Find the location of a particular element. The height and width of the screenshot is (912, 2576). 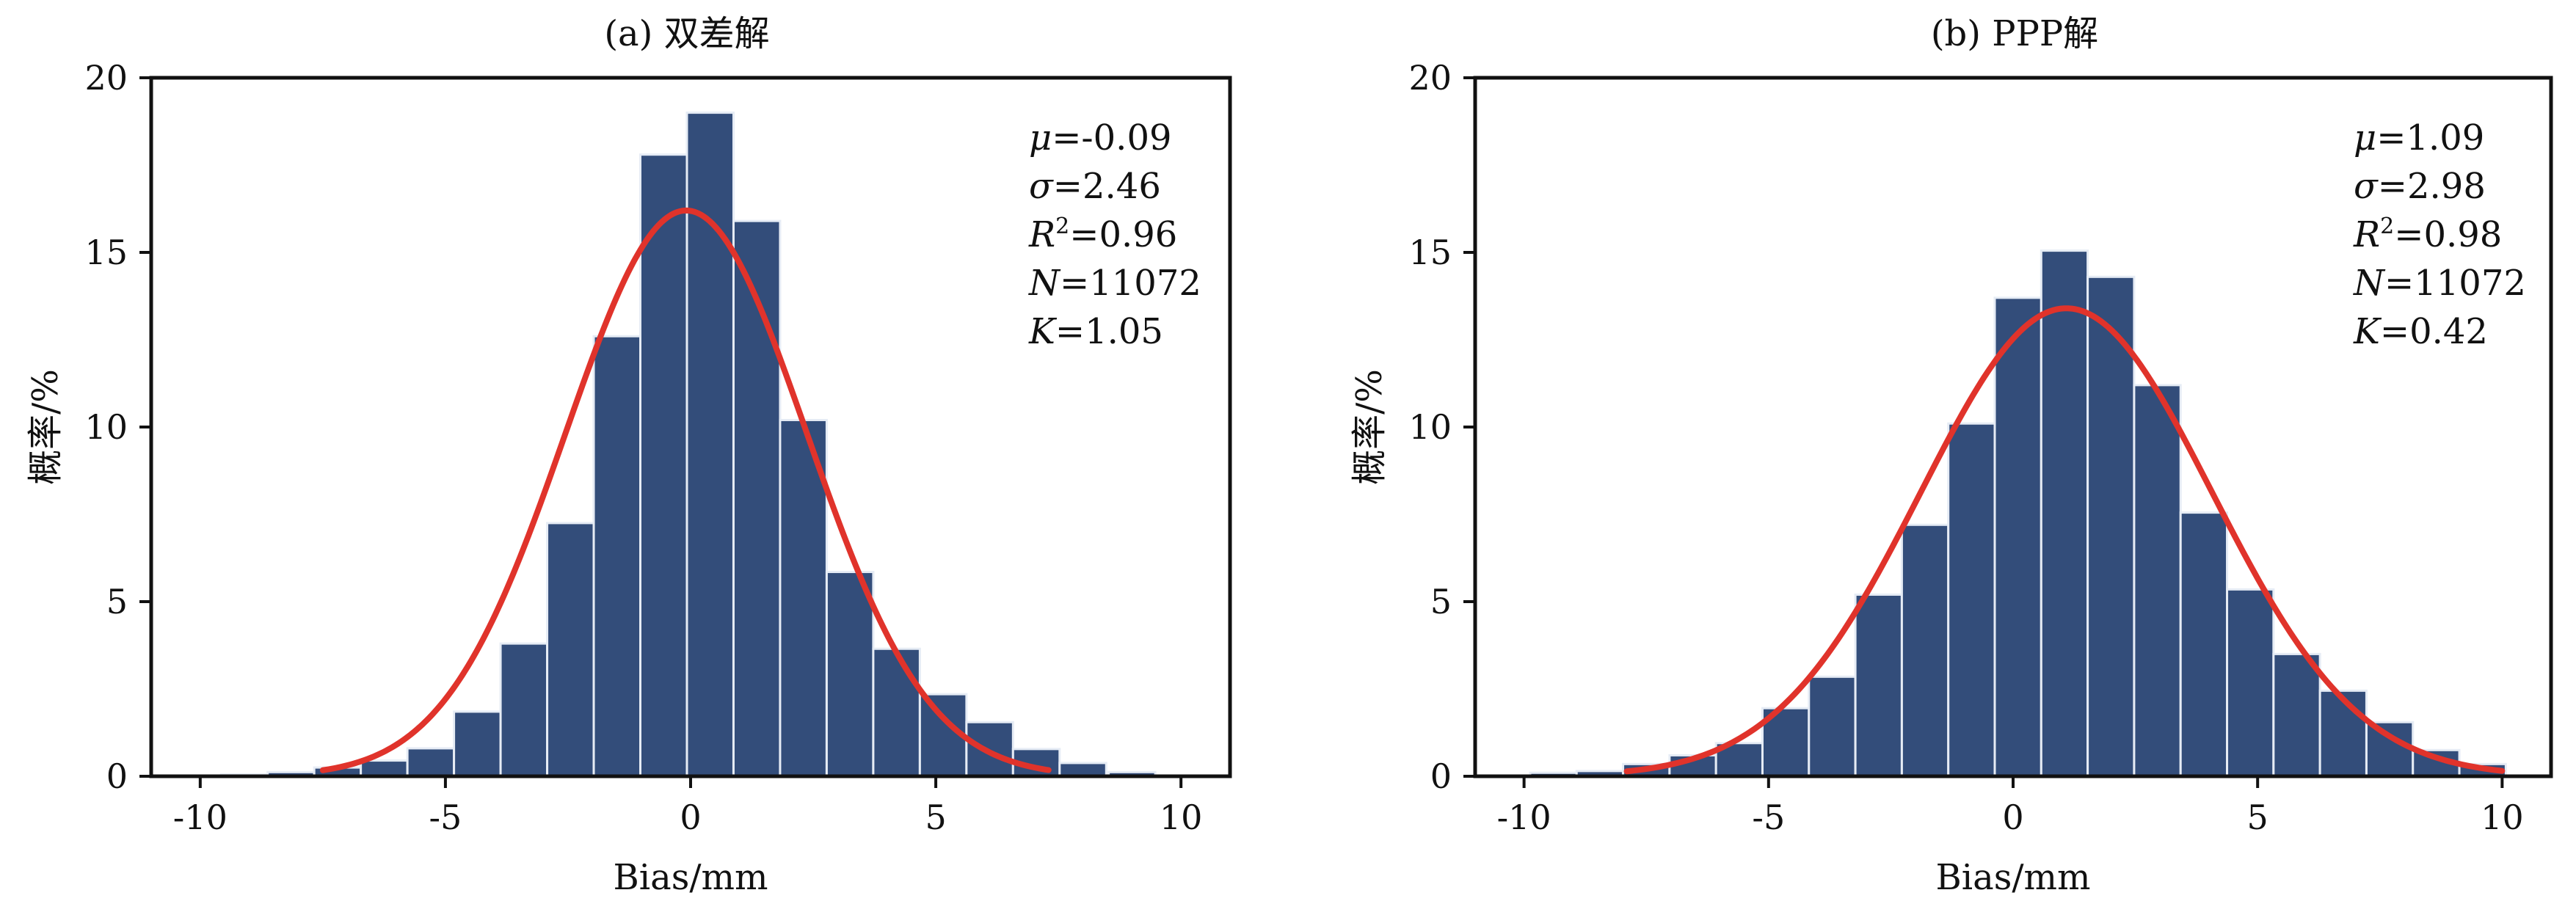

stat-annotation: K=0.42 is located at coordinates (2420, 332).